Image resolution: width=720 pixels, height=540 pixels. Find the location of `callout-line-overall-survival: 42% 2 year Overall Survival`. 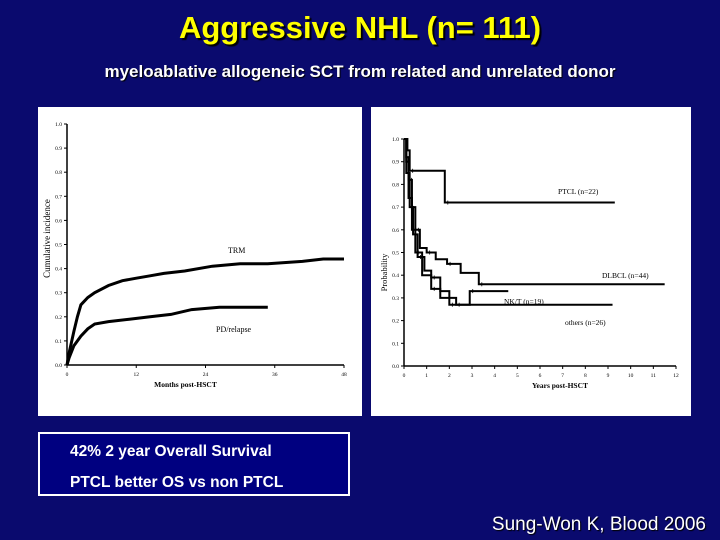

callout-line-overall-survival: 42% 2 year Overall Survival is located at coordinates (171, 451).